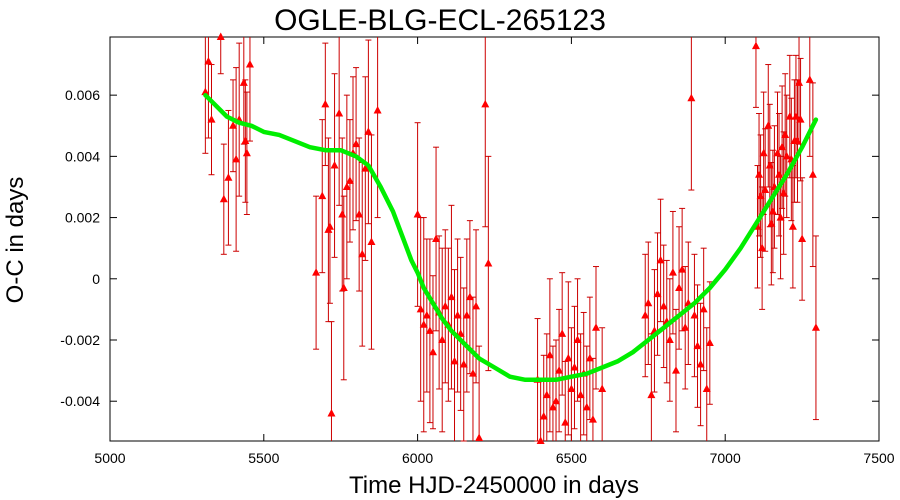 Image resolution: width=900 pixels, height=500 pixels. I want to click on y-tick-label: 0.002, so click(82, 218).